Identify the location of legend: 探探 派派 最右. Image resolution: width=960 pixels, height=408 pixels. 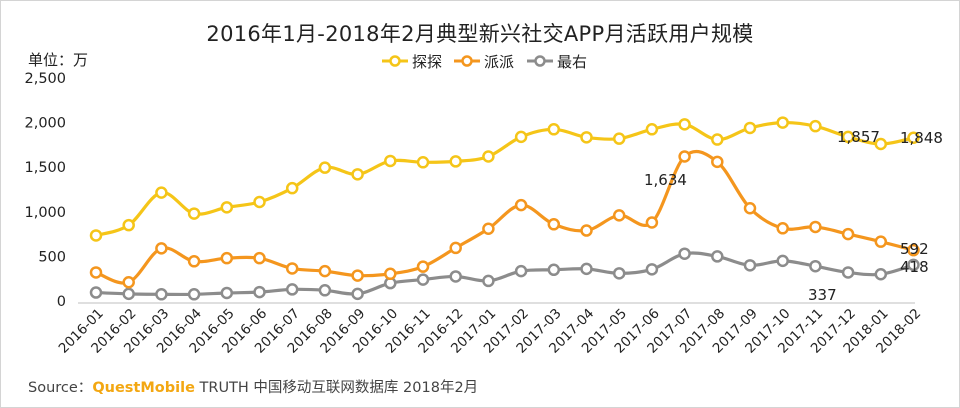
(484, 62).